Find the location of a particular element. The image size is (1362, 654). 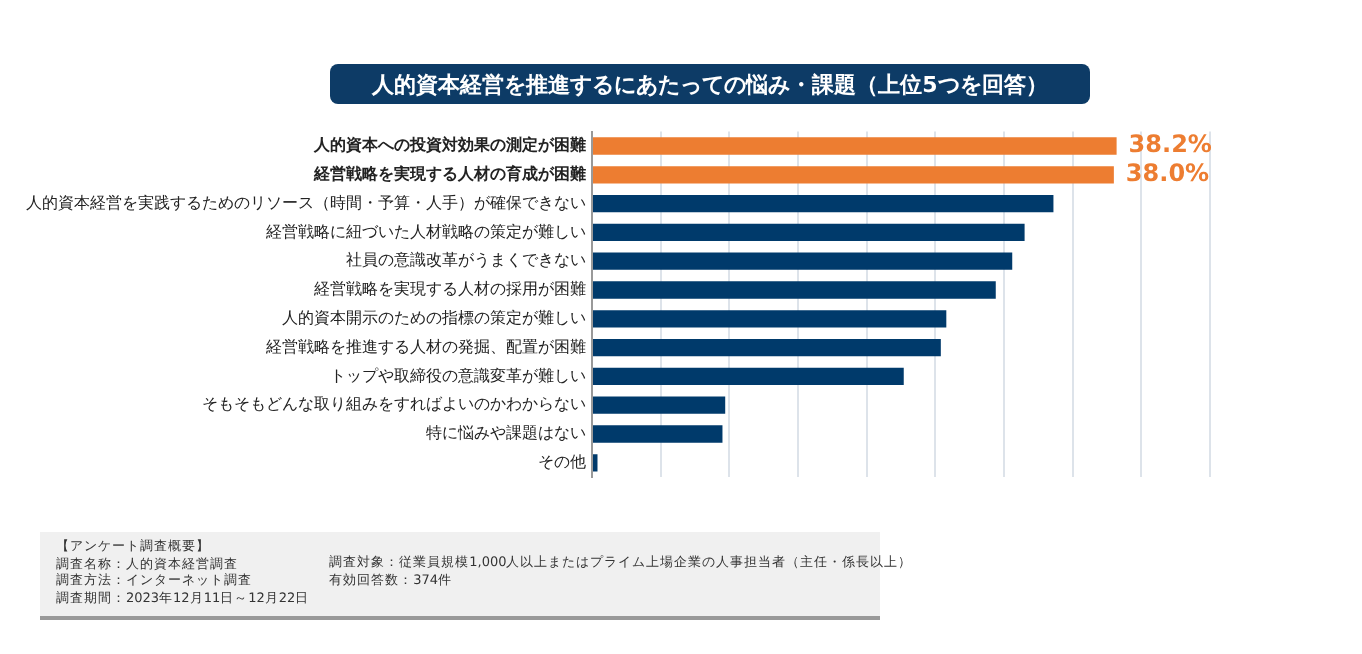

chart-title: 人的資本経営を推進するにあたっての悩み・課題（上位5つを回答） is located at coordinates (710, 84).